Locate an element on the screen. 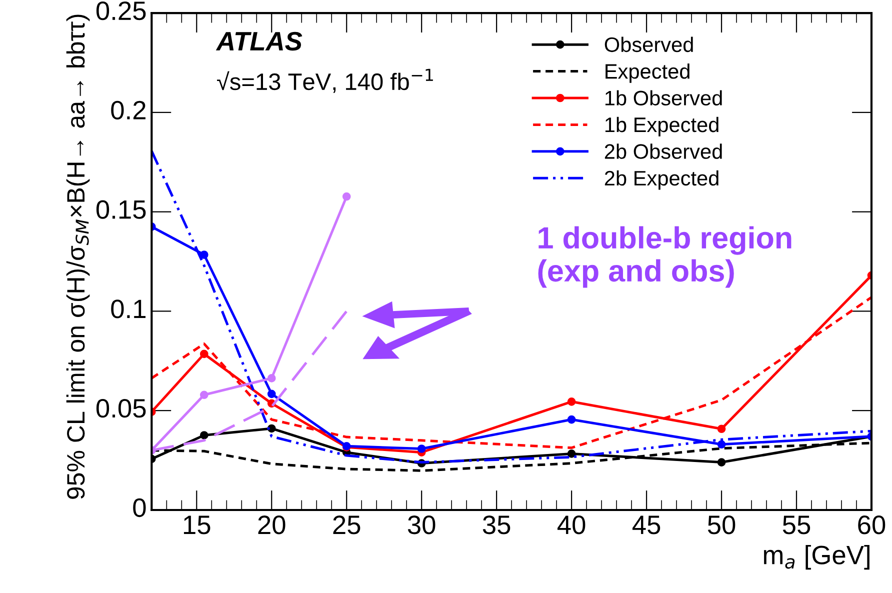 The height and width of the screenshot is (593, 892). x-tick-label: 15 is located at coordinates (197, 525).